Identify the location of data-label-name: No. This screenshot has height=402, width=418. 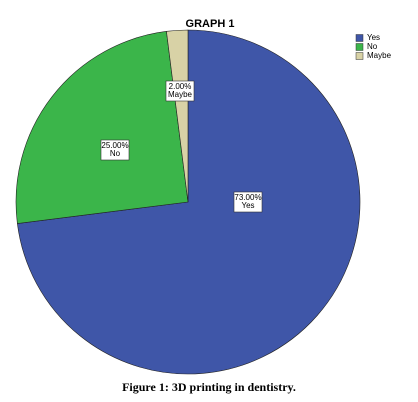
(115, 153).